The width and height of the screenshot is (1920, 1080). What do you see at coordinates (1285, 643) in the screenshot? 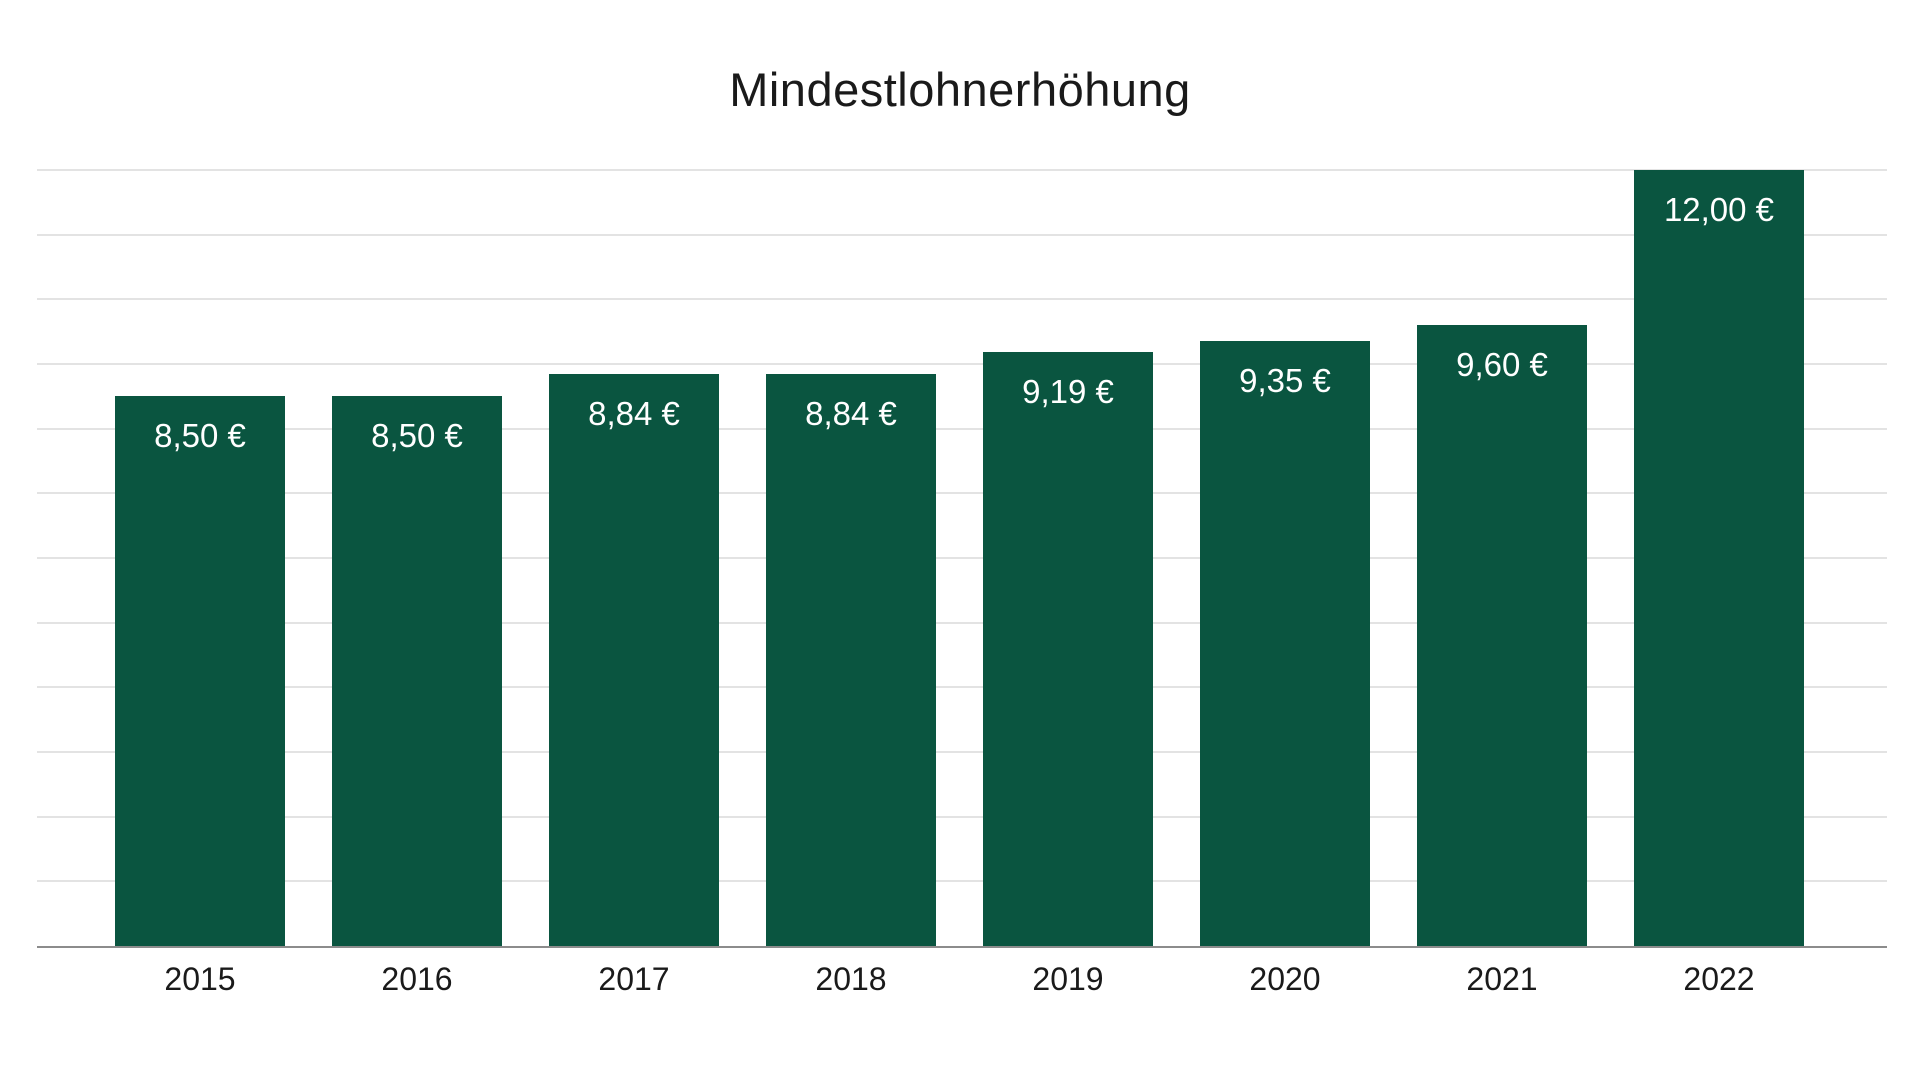
I see `bar-2020: 9,35 €` at bounding box center [1285, 643].